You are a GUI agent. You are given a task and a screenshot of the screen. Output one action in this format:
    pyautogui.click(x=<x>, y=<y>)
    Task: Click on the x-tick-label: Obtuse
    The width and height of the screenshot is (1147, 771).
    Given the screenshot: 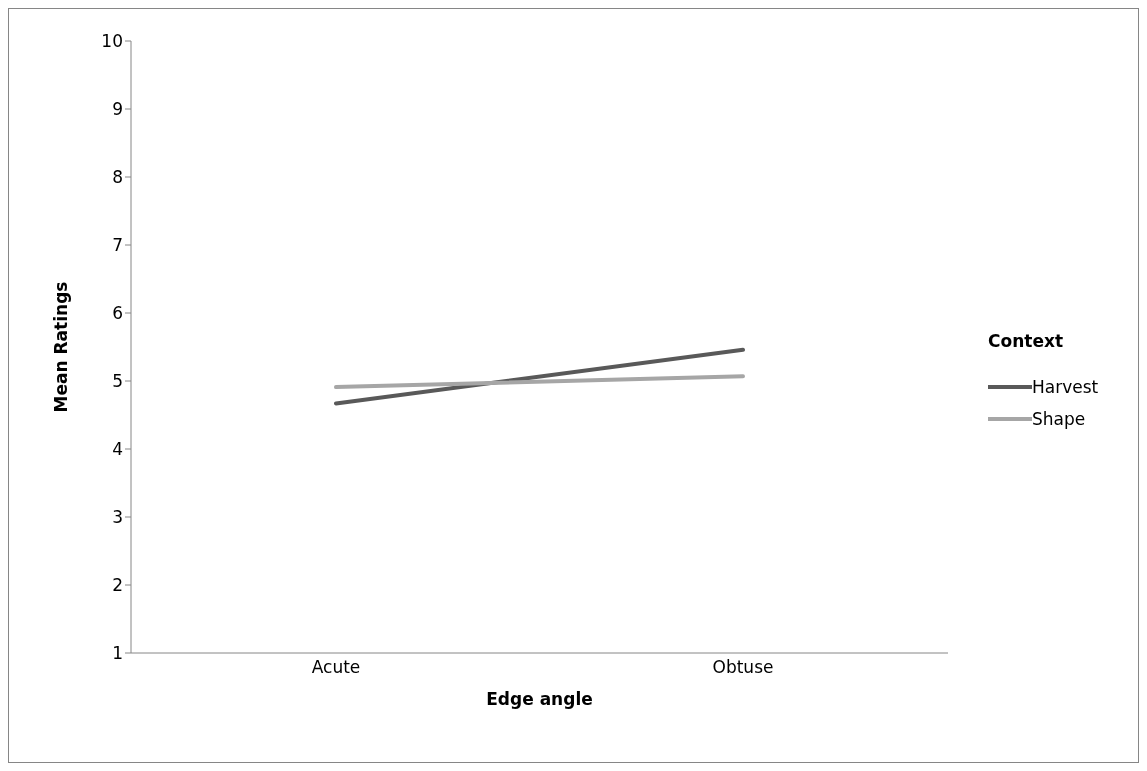 What is the action you would take?
    pyautogui.click(x=743, y=667)
    